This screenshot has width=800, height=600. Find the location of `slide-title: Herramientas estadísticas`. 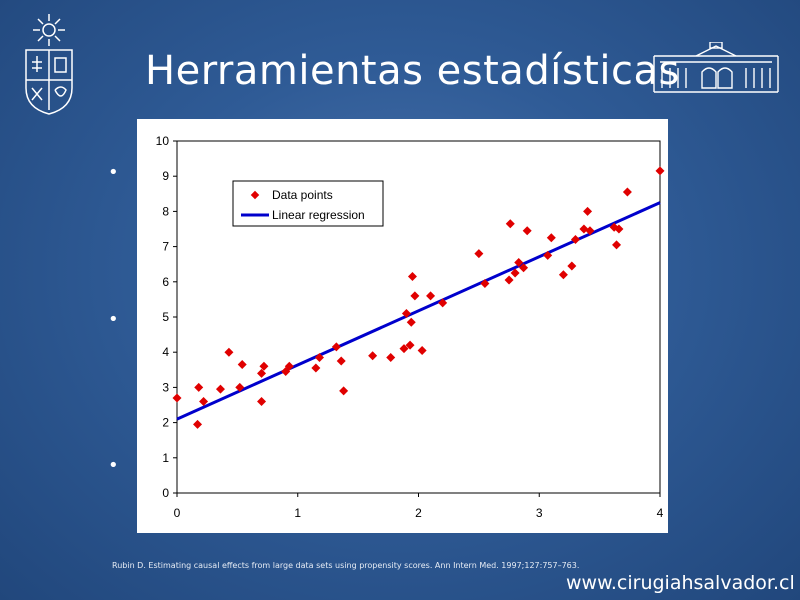

slide-title: Herramientas estadísticas is located at coordinates (412, 71).